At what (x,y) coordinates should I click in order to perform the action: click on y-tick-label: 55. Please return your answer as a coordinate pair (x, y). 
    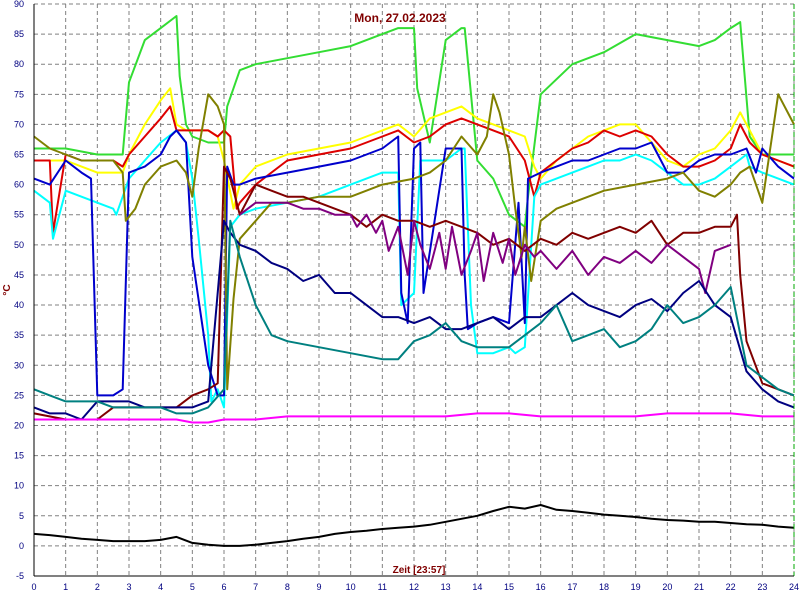
    Looking at the image, I should click on (19, 215).